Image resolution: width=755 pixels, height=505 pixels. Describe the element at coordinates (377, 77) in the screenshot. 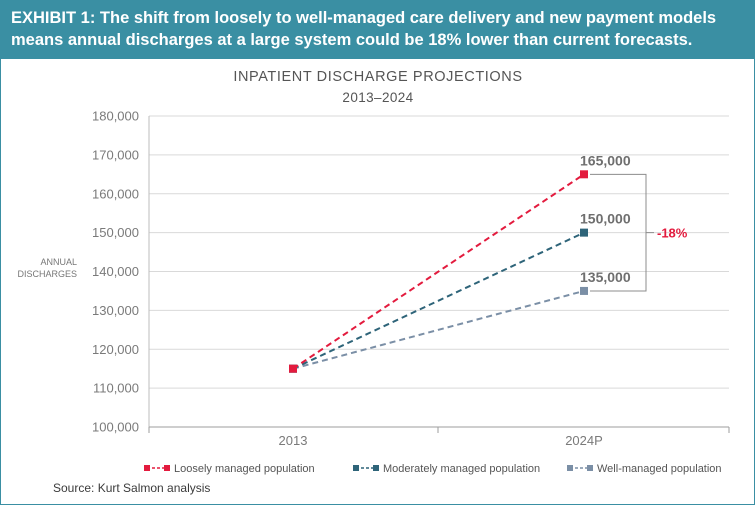

I see `chart-title: INPATIENT DISCHARGE PROJECTIONS` at that location.